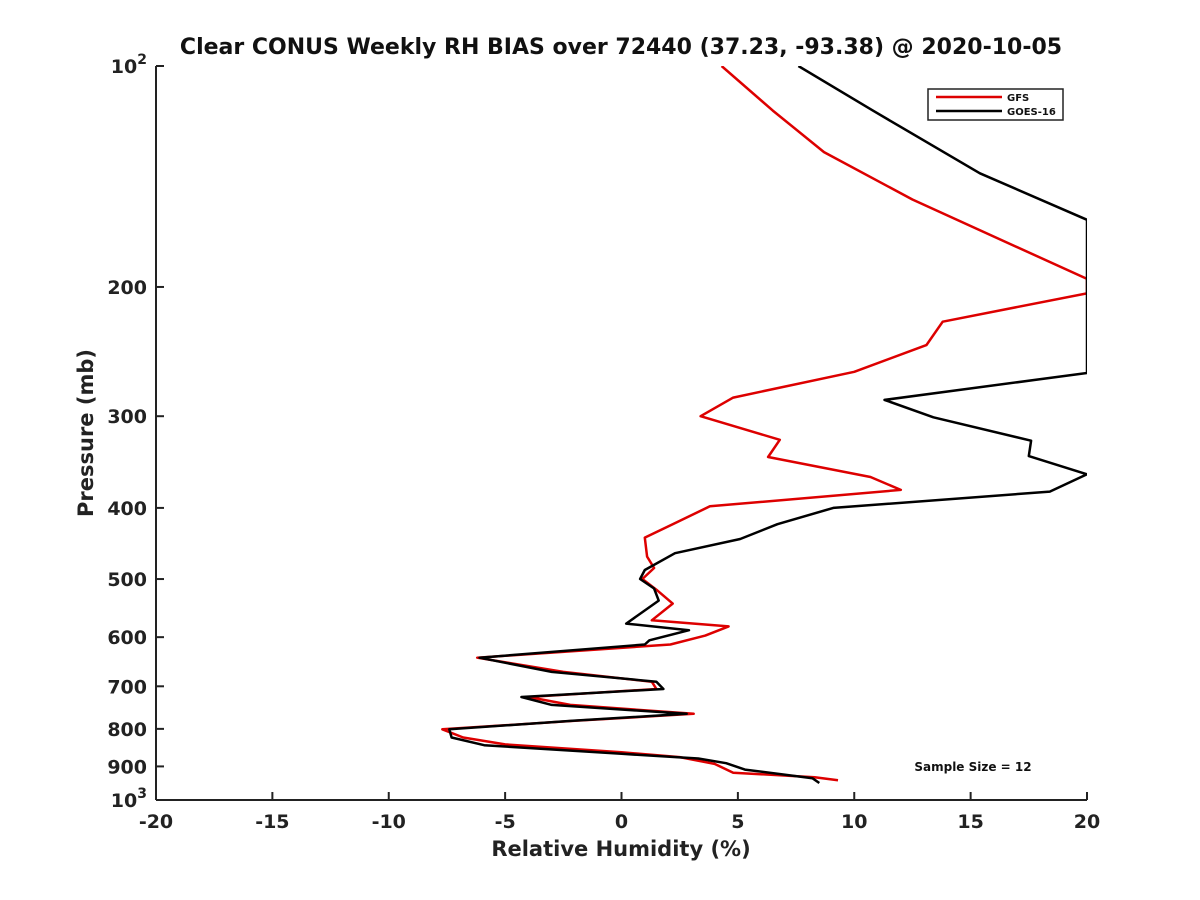 This screenshot has height=900, width=1200. I want to click on y-tick-label: 700, so click(127, 687).